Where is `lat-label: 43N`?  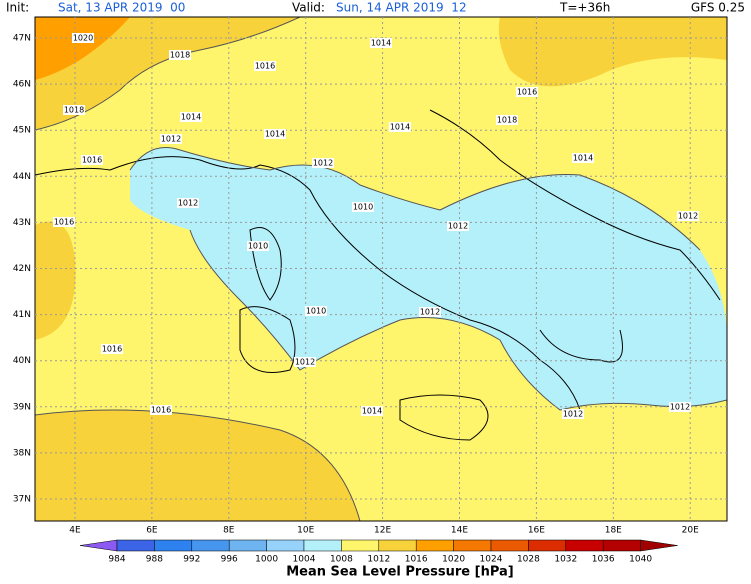 lat-label: 43N is located at coordinates (22, 223).